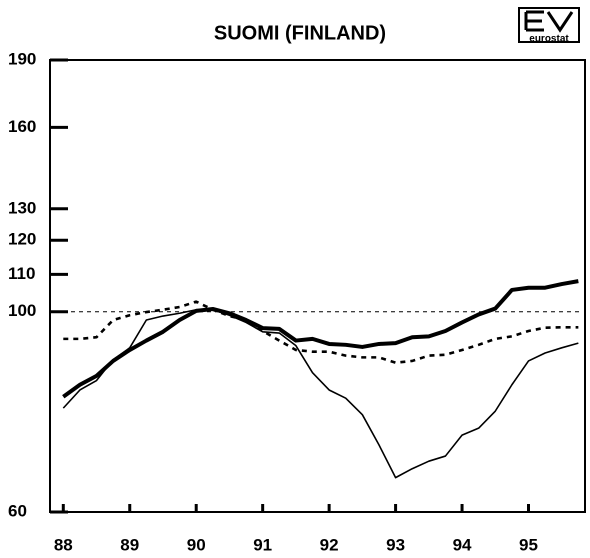  Describe the element at coordinates (395, 544) in the screenshot. I see `x-tick-label: 93` at that location.